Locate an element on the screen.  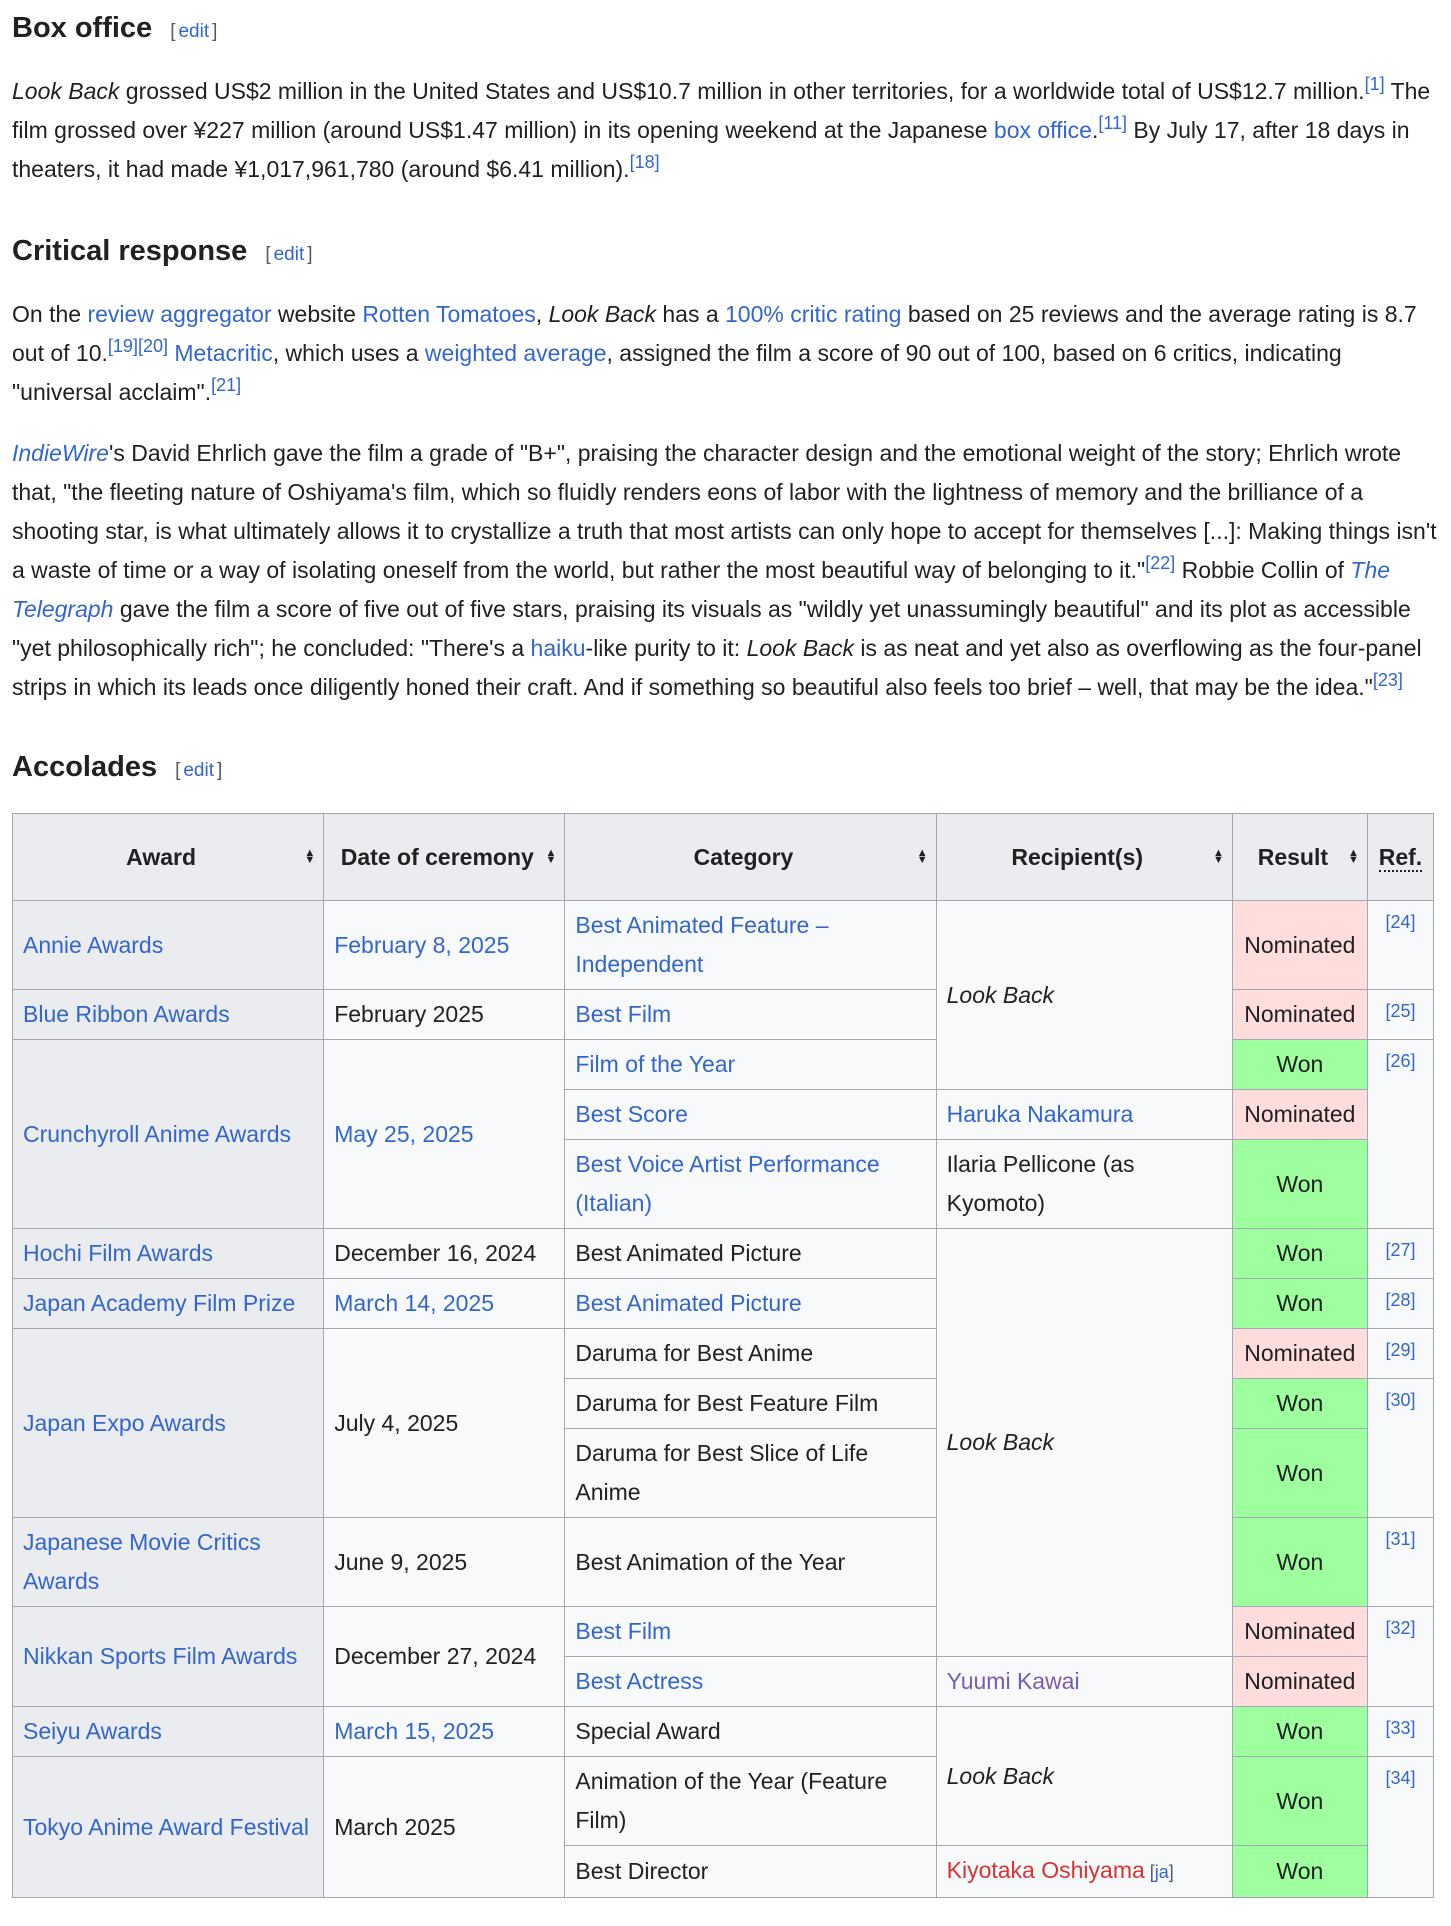
ref-cell: [29] is located at coordinates (1400, 1353).